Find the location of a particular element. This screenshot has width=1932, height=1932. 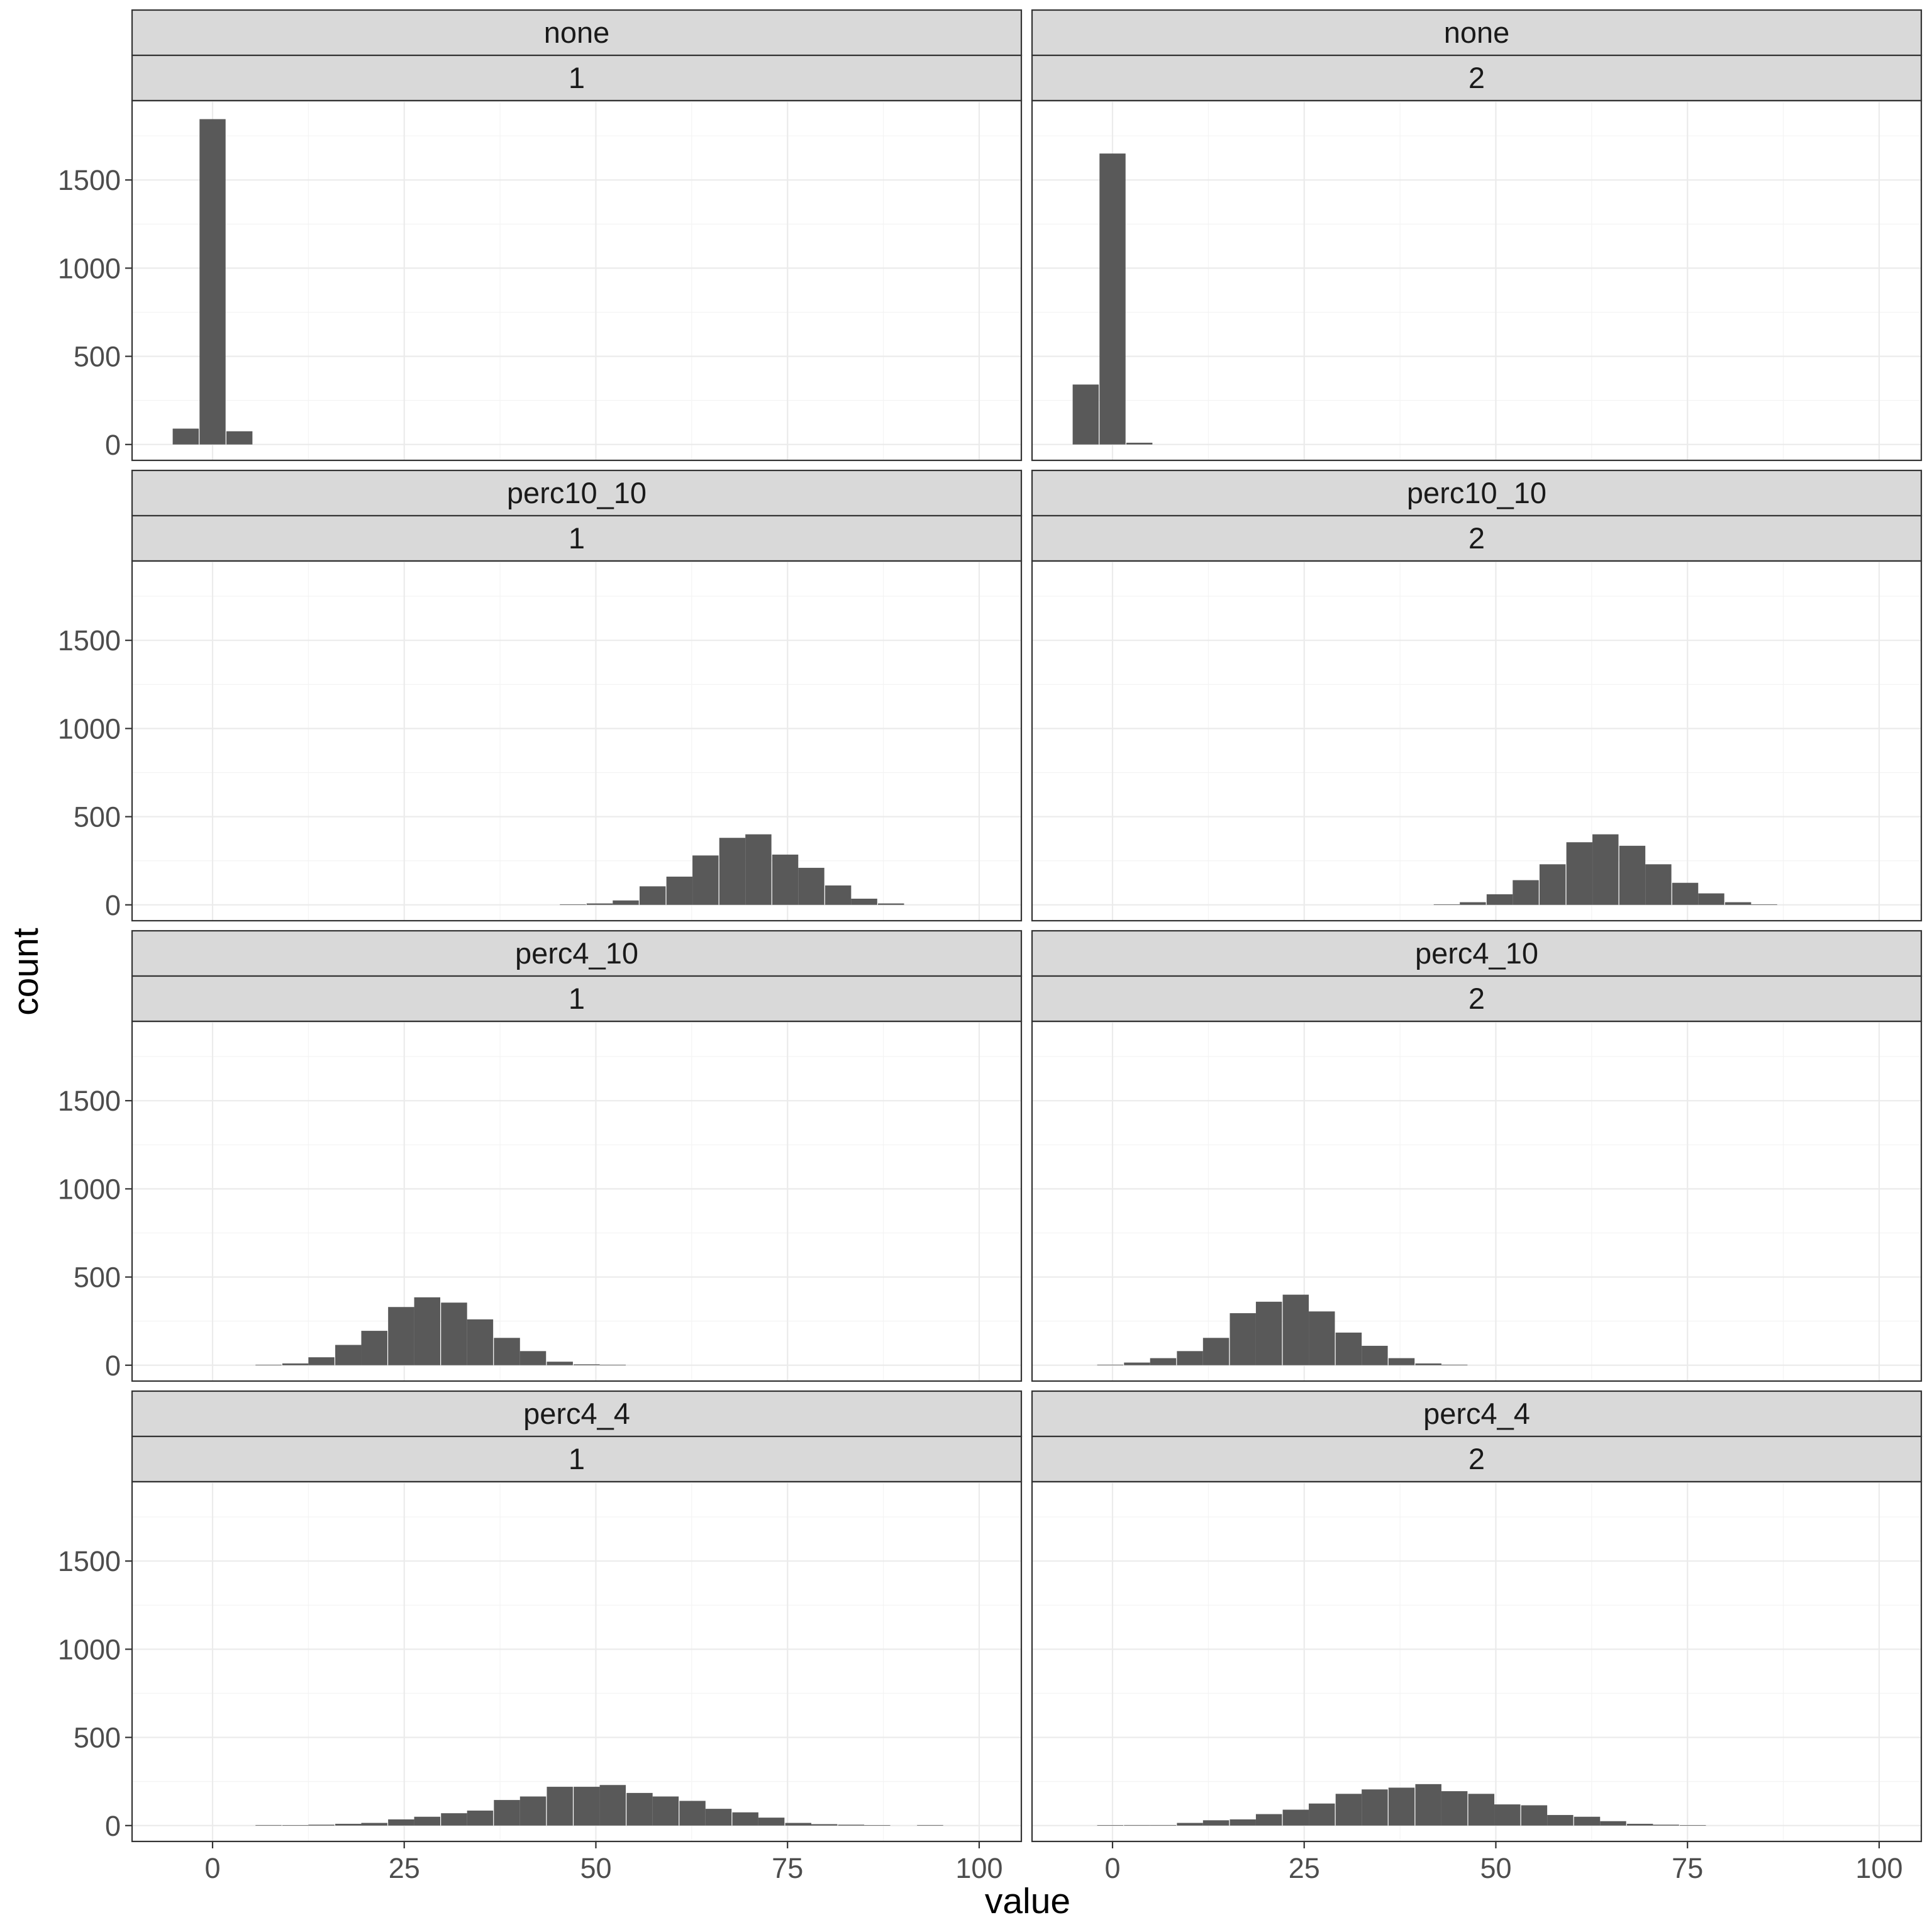

facet-strip-top-label: perc4_4 is located at coordinates (576, 1413).